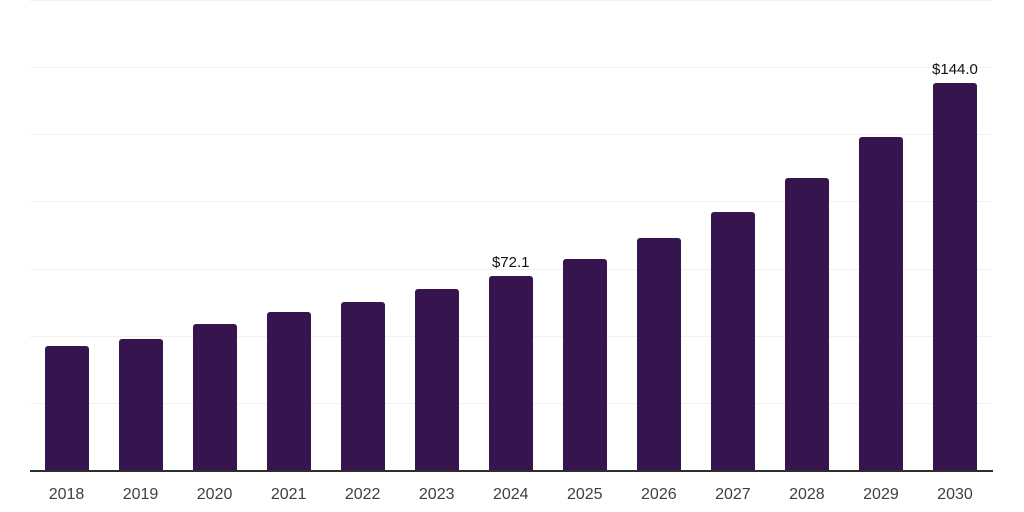  Describe the element at coordinates (510, 494) in the screenshot. I see `x-tick-label-2024: 2024` at that location.